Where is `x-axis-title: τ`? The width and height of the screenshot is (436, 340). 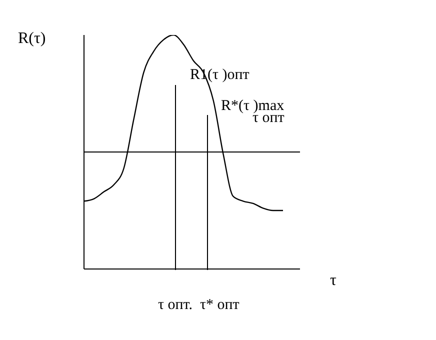 x-axis-title: τ is located at coordinates (333, 281).